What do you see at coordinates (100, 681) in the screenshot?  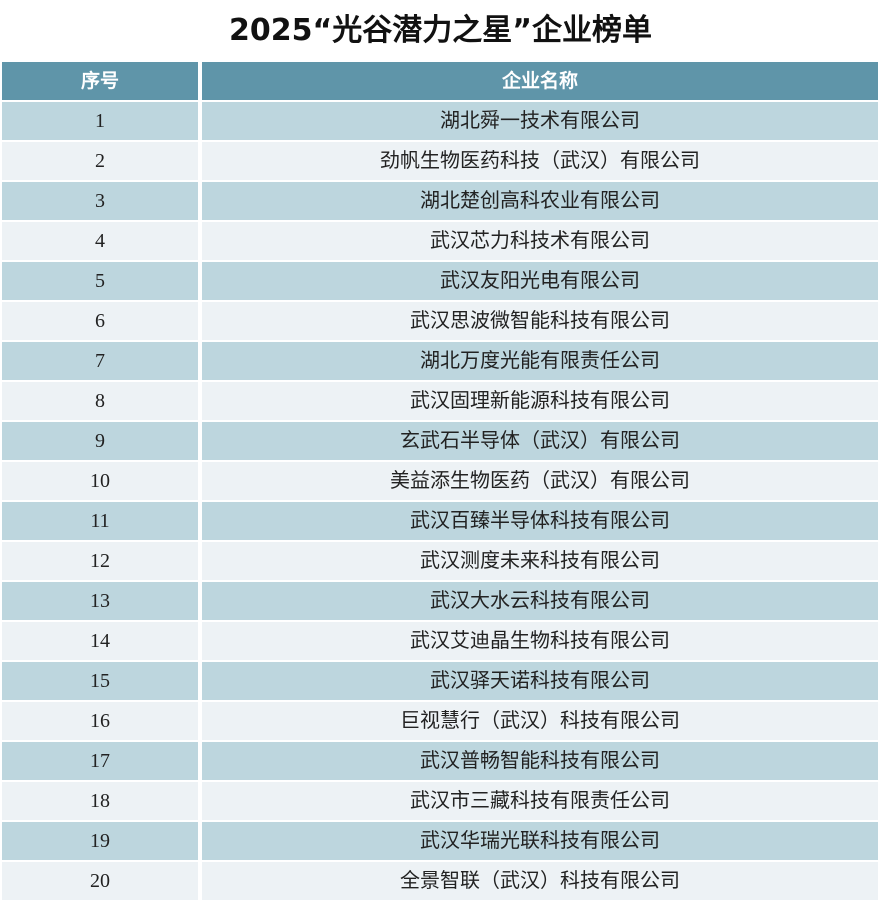 I see `rank-cell: 15` at bounding box center [100, 681].